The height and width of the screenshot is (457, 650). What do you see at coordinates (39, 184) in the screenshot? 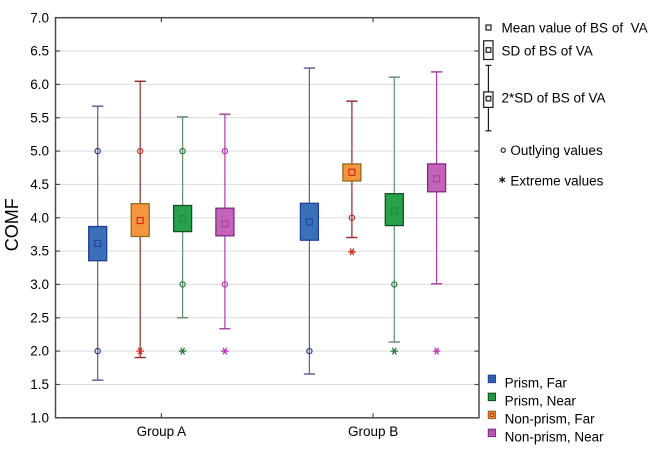
I see `svg-text: 4.5` at bounding box center [39, 184].